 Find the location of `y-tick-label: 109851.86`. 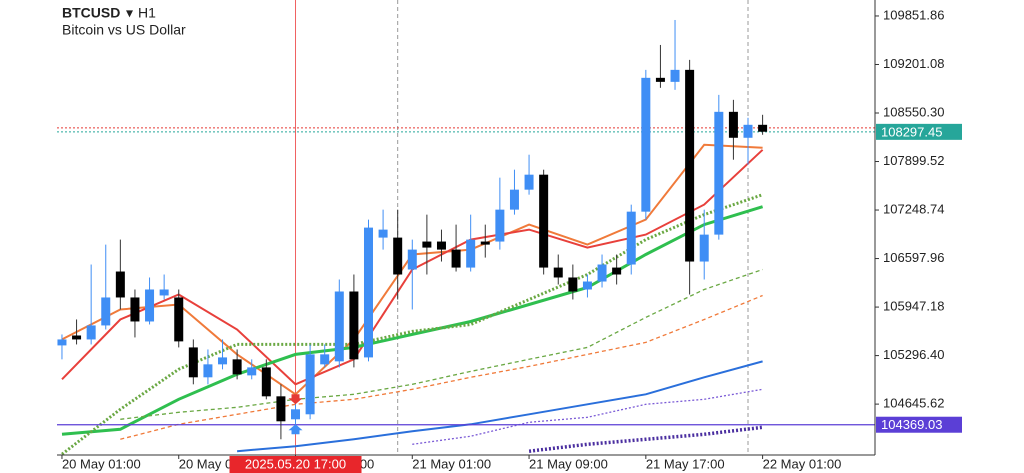

y-tick-label: 109851.86 is located at coordinates (913, 14).